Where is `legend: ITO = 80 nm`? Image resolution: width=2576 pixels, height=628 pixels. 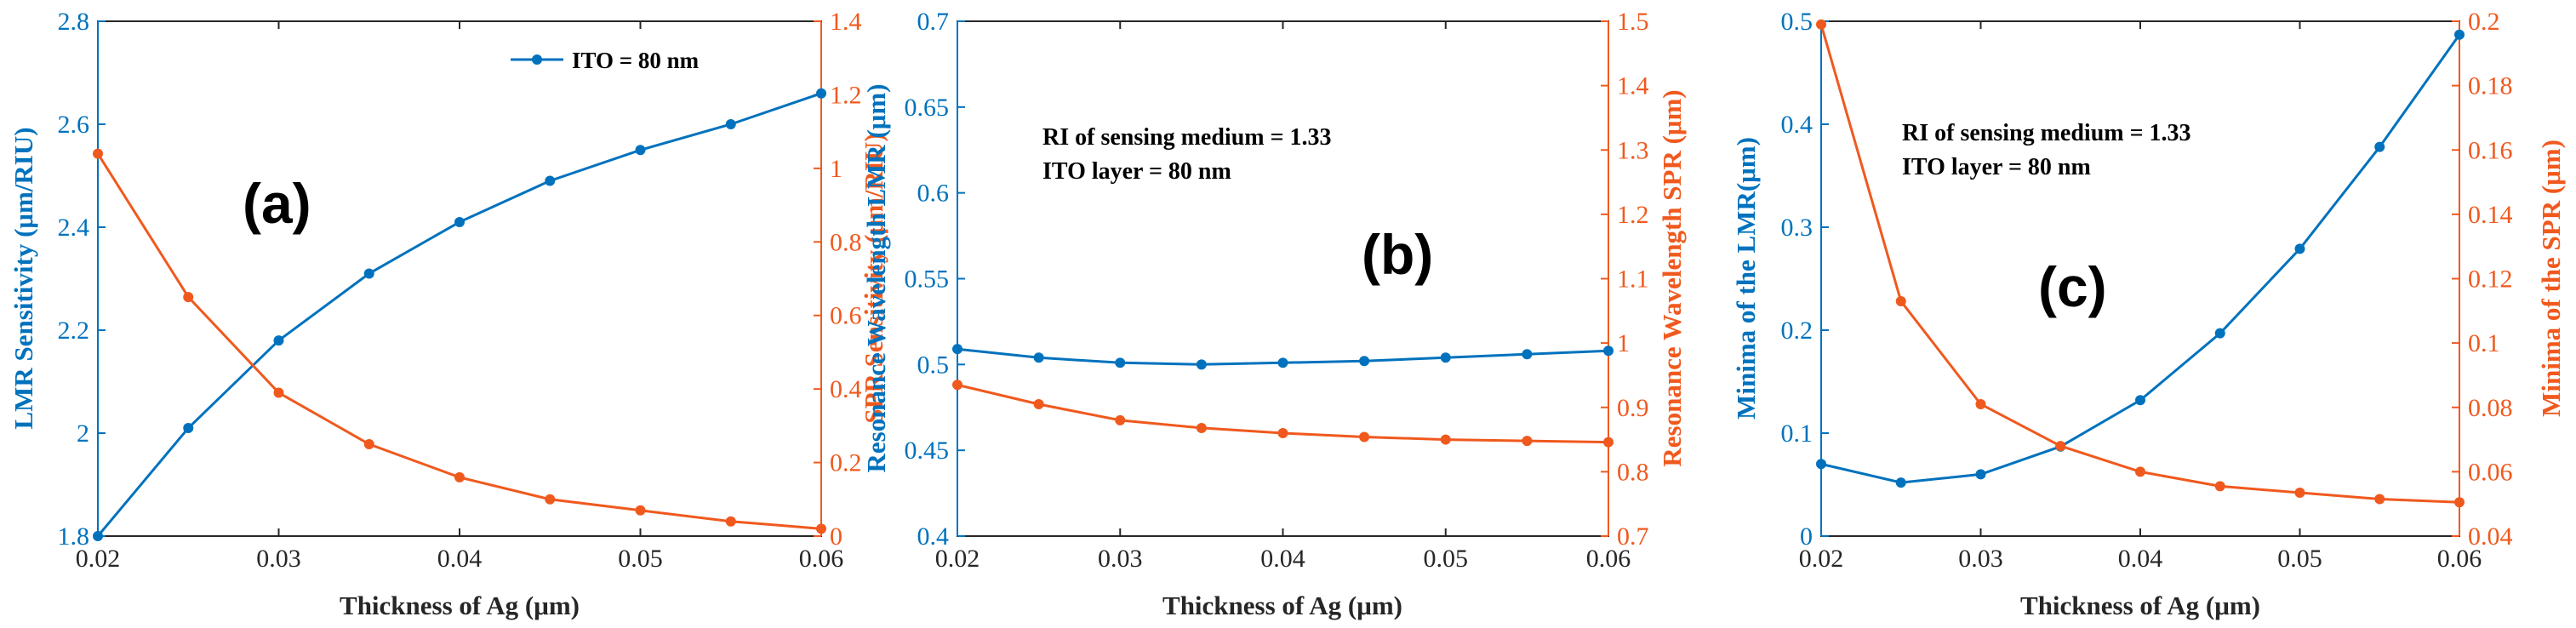 legend: ITO = 80 nm is located at coordinates (605, 60).